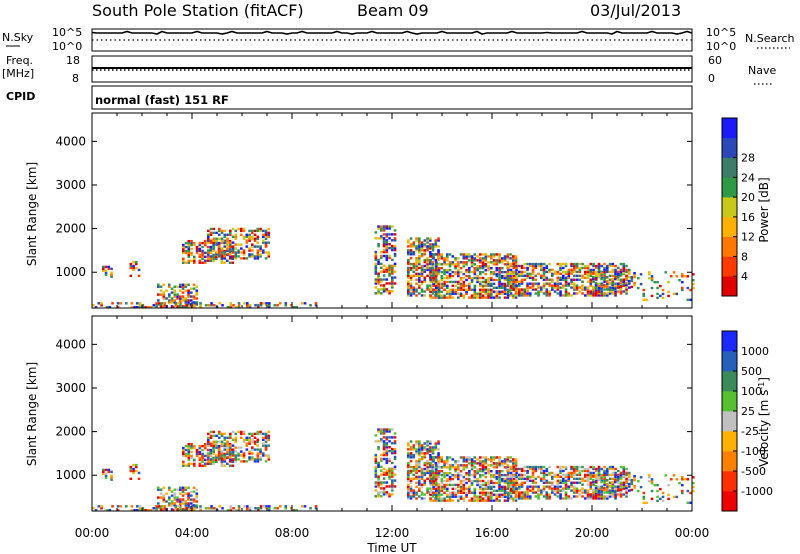  What do you see at coordinates (70, 185) in the screenshot?
I see `power-ytick-2: 3000` at bounding box center [70, 185].